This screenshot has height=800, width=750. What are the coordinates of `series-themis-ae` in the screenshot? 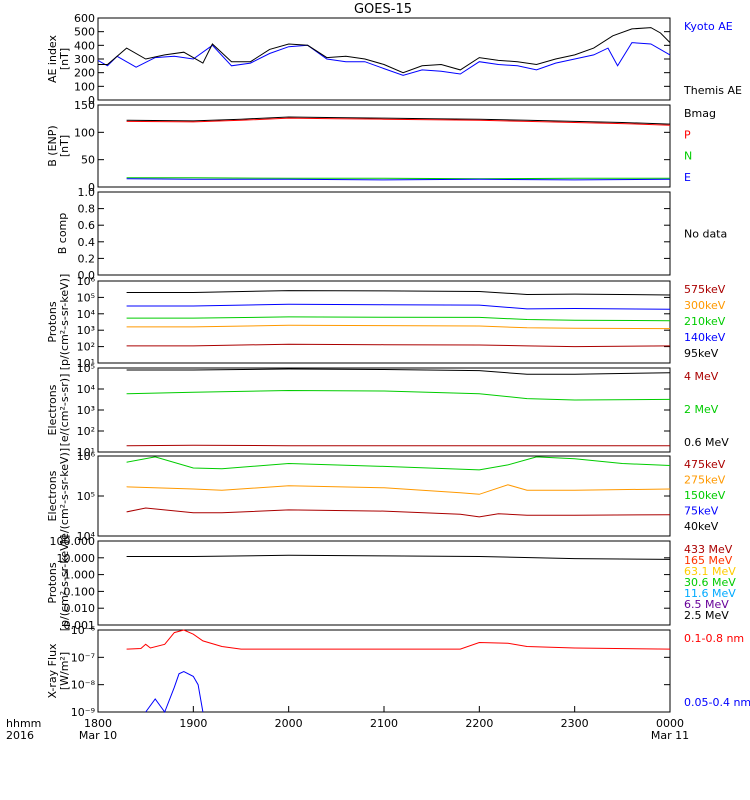 It's located at (384, 50).